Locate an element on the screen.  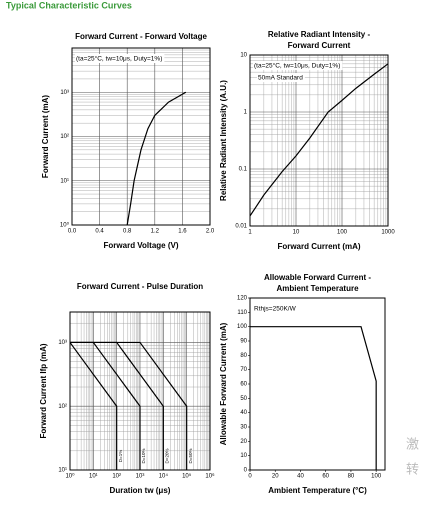
chart-title: Forward Current - Pulse Duration is located at coordinates (140, 286).